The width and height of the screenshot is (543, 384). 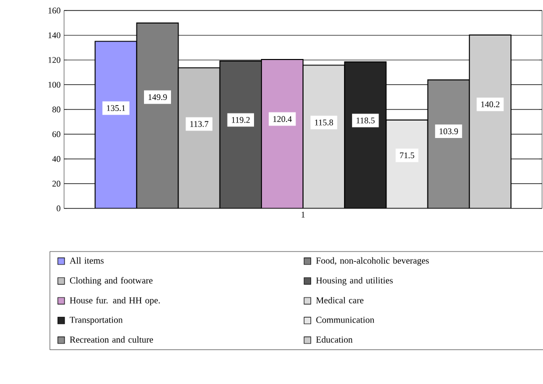 I want to click on x-tick-label: 1, so click(x=303, y=215).